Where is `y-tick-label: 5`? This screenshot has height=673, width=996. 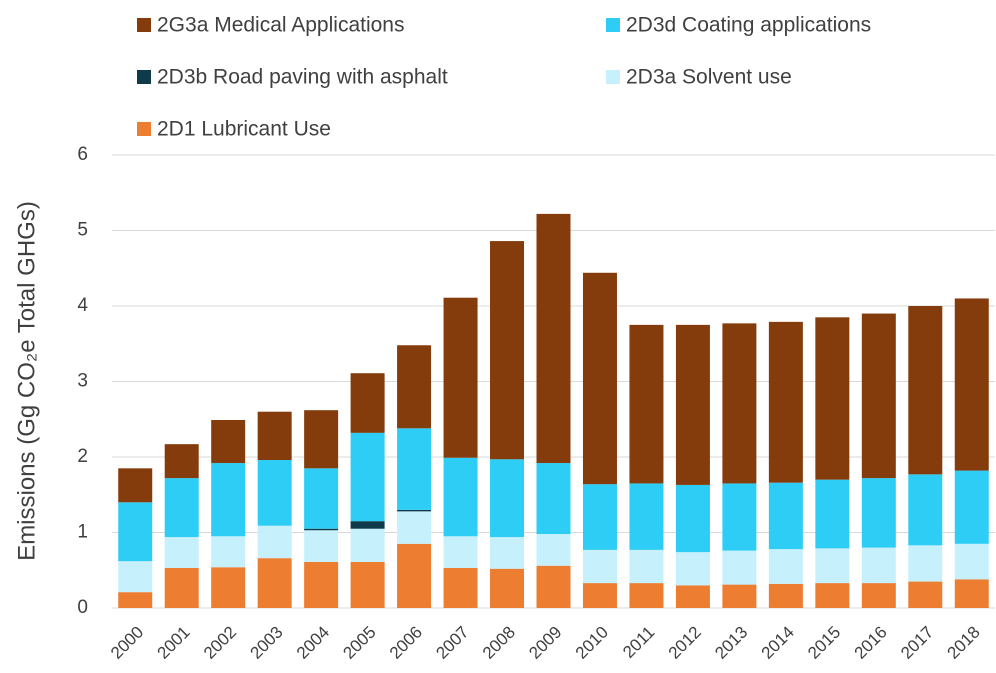 y-tick-label: 5 is located at coordinates (82, 230).